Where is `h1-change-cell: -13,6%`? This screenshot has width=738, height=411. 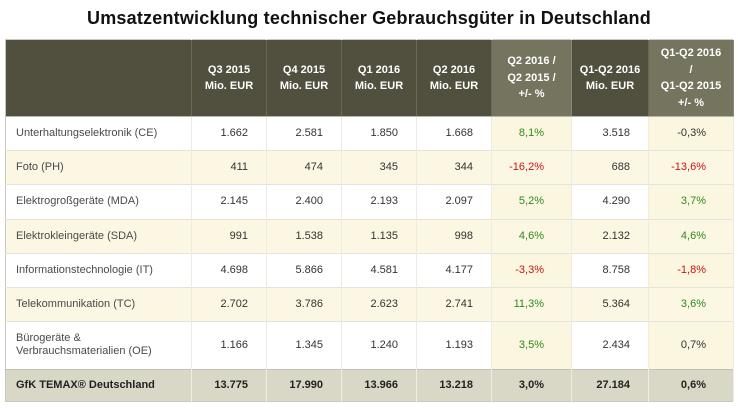 h1-change-cell: -13,6% is located at coordinates (691, 167).